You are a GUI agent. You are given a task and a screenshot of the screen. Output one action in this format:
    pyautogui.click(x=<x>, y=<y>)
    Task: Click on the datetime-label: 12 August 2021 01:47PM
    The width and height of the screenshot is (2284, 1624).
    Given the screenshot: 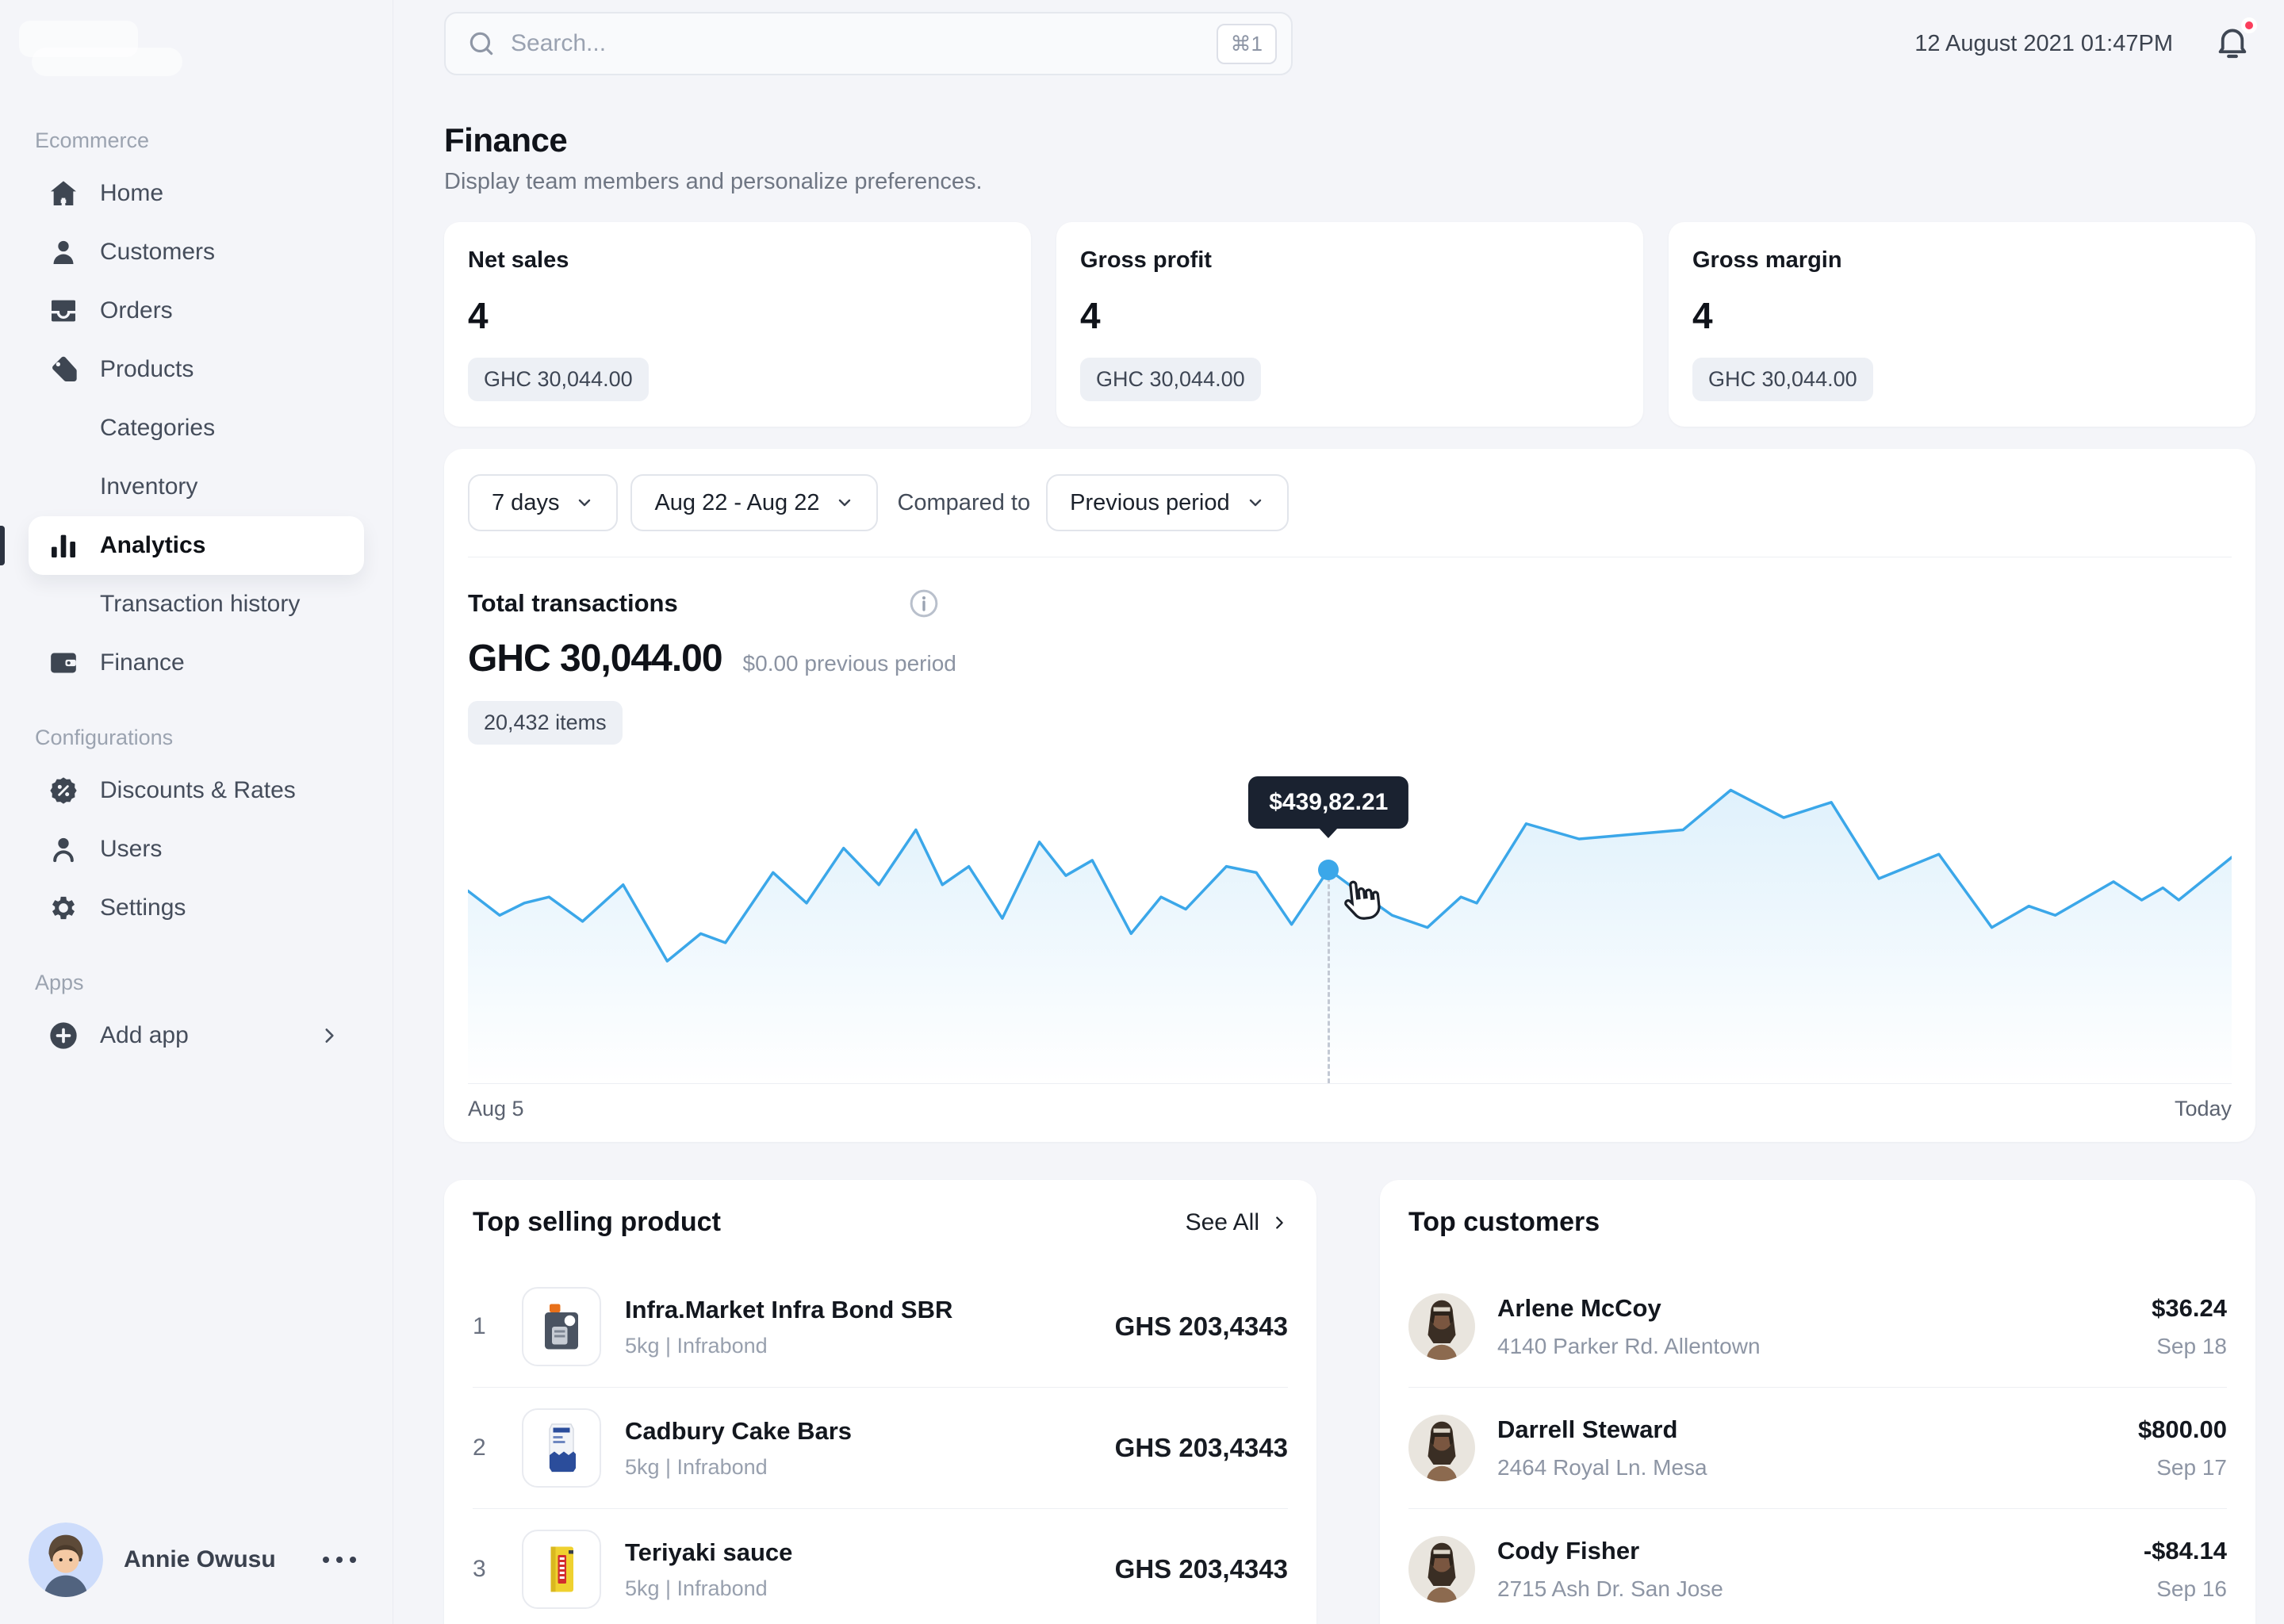 What is the action you would take?
    pyautogui.click(x=2043, y=43)
    